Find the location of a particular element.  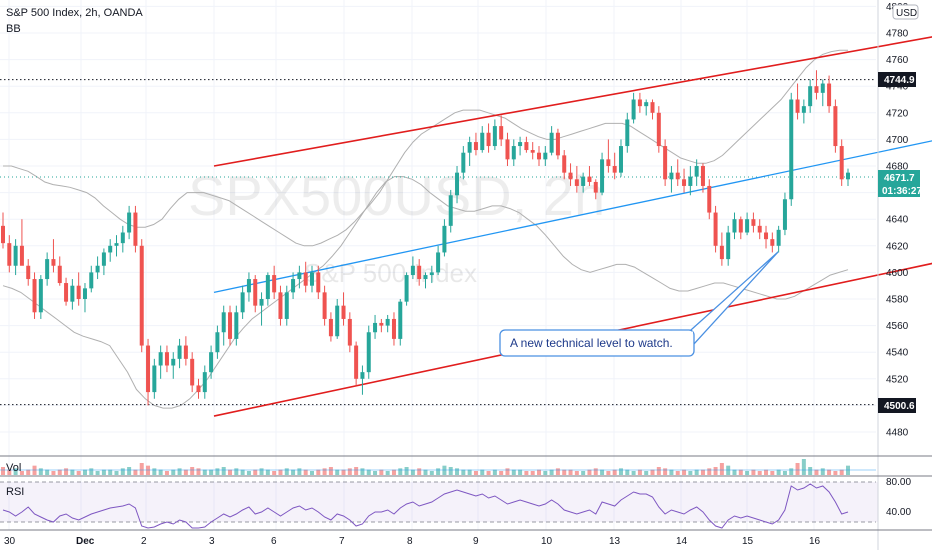

rsi-band is located at coordinates (439, 502).